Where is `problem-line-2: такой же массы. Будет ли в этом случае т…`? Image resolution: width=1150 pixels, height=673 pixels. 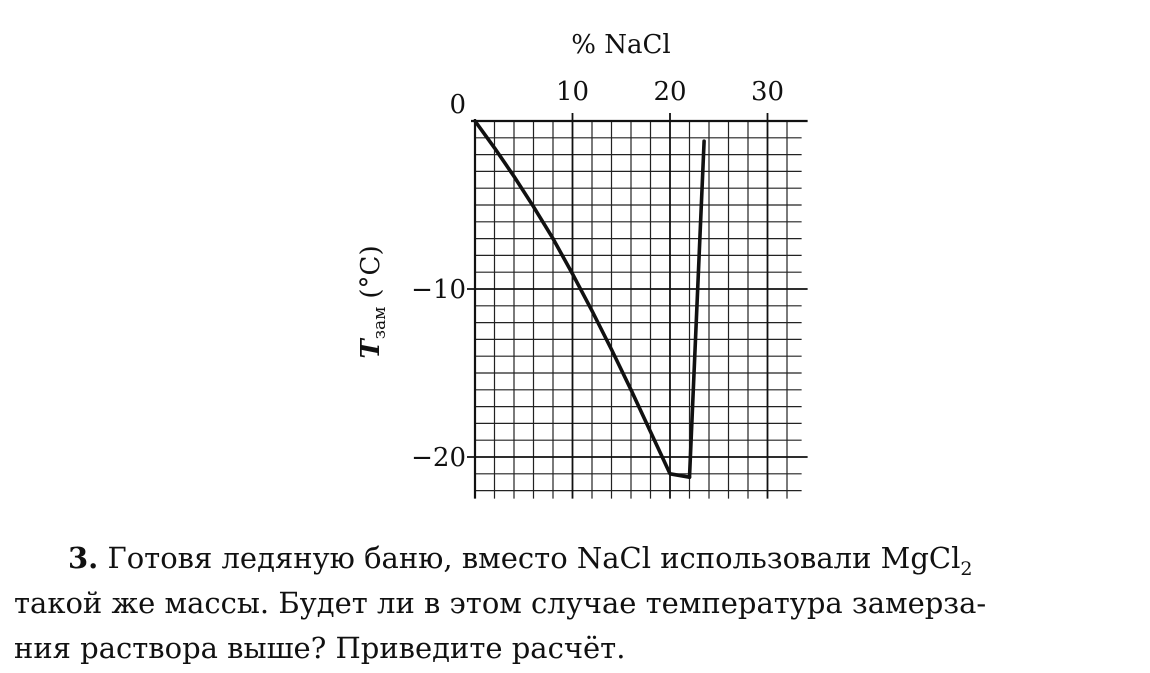 problem-line-2: такой же массы. Будет ли в этом случае т… is located at coordinates (500, 603).